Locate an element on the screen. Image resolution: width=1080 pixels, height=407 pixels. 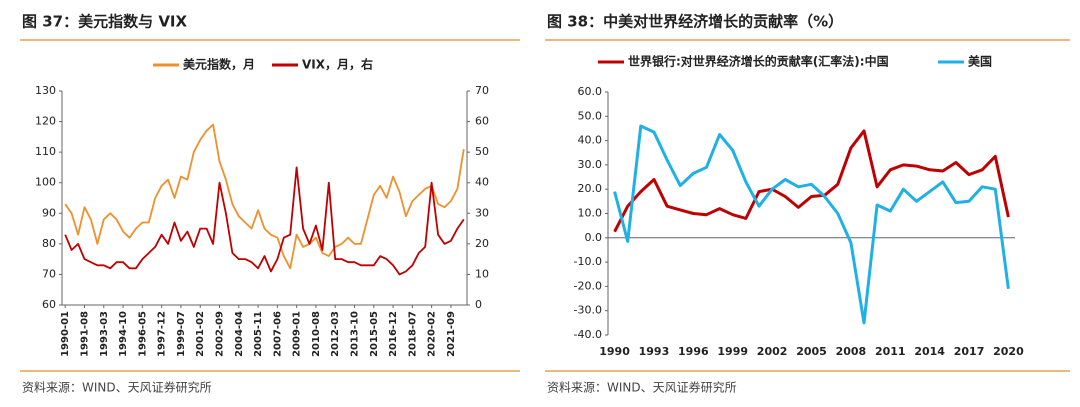
y-tick-label: -10.0 is located at coordinates (588, 261).